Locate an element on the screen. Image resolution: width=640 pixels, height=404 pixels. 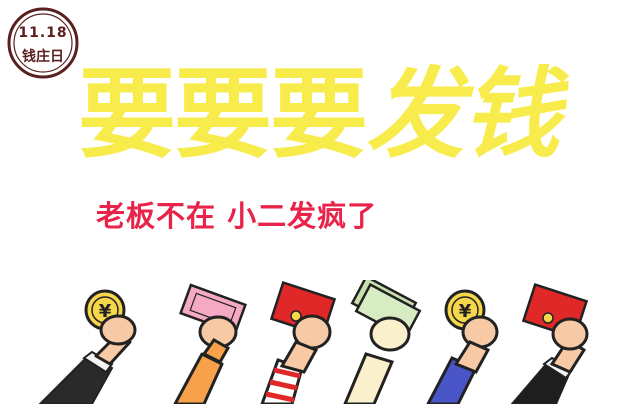
headline-part1: 要要要 is located at coordinates (223, 115).